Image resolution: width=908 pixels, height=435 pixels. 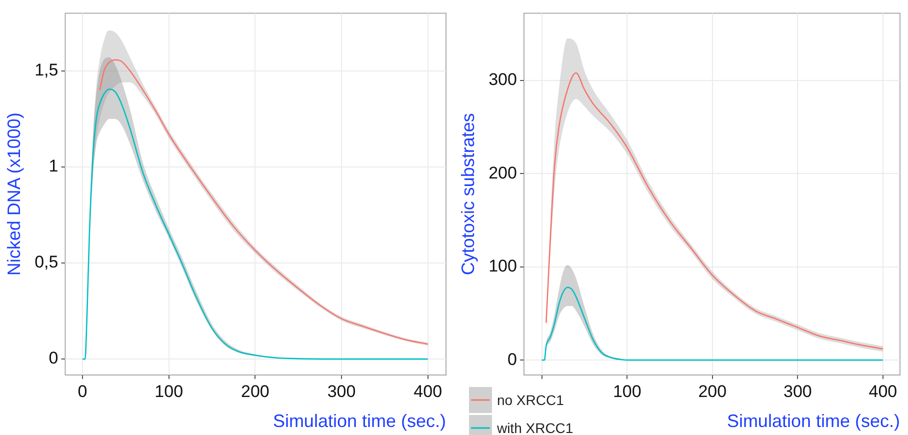 I want to click on y-tick-label: 100, so click(x=502, y=266).